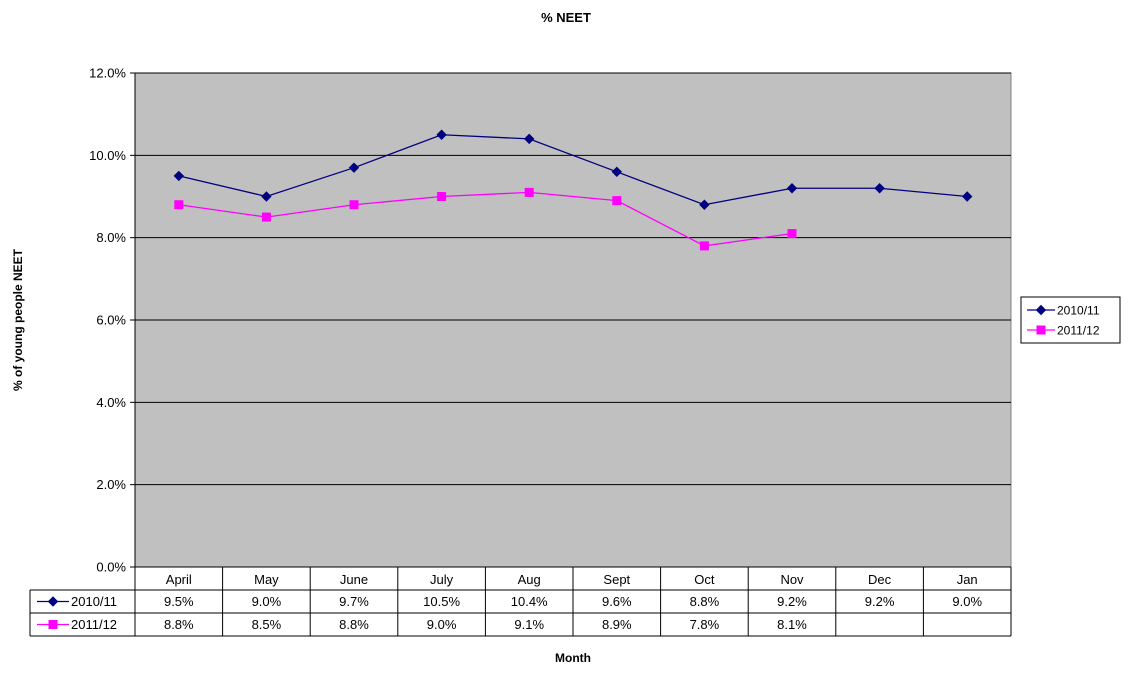 The width and height of the screenshot is (1128, 675). What do you see at coordinates (107, 155) in the screenshot?
I see `y-tick-label: 10.0%` at bounding box center [107, 155].